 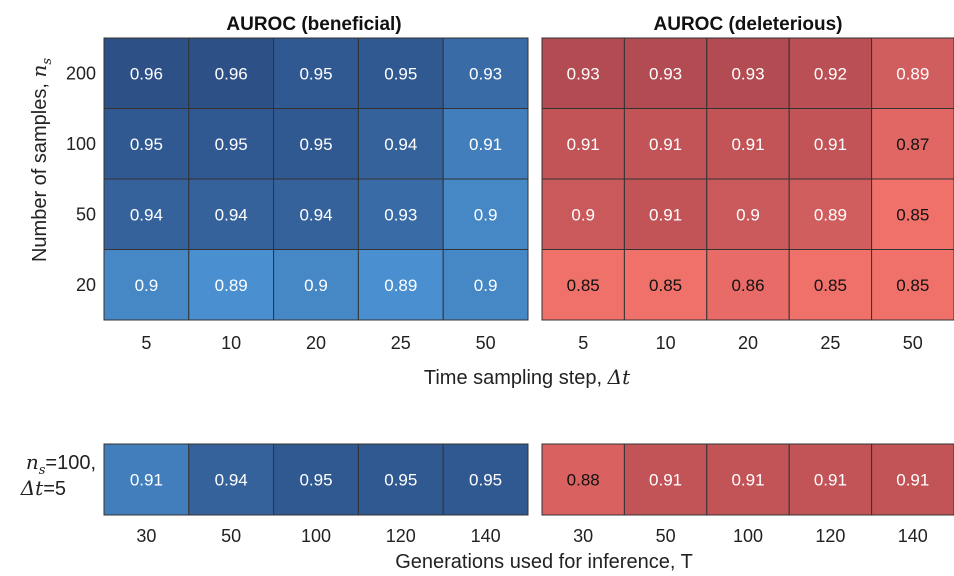 I want to click on beneficial-y-tick-label: 50, so click(x=86, y=214).